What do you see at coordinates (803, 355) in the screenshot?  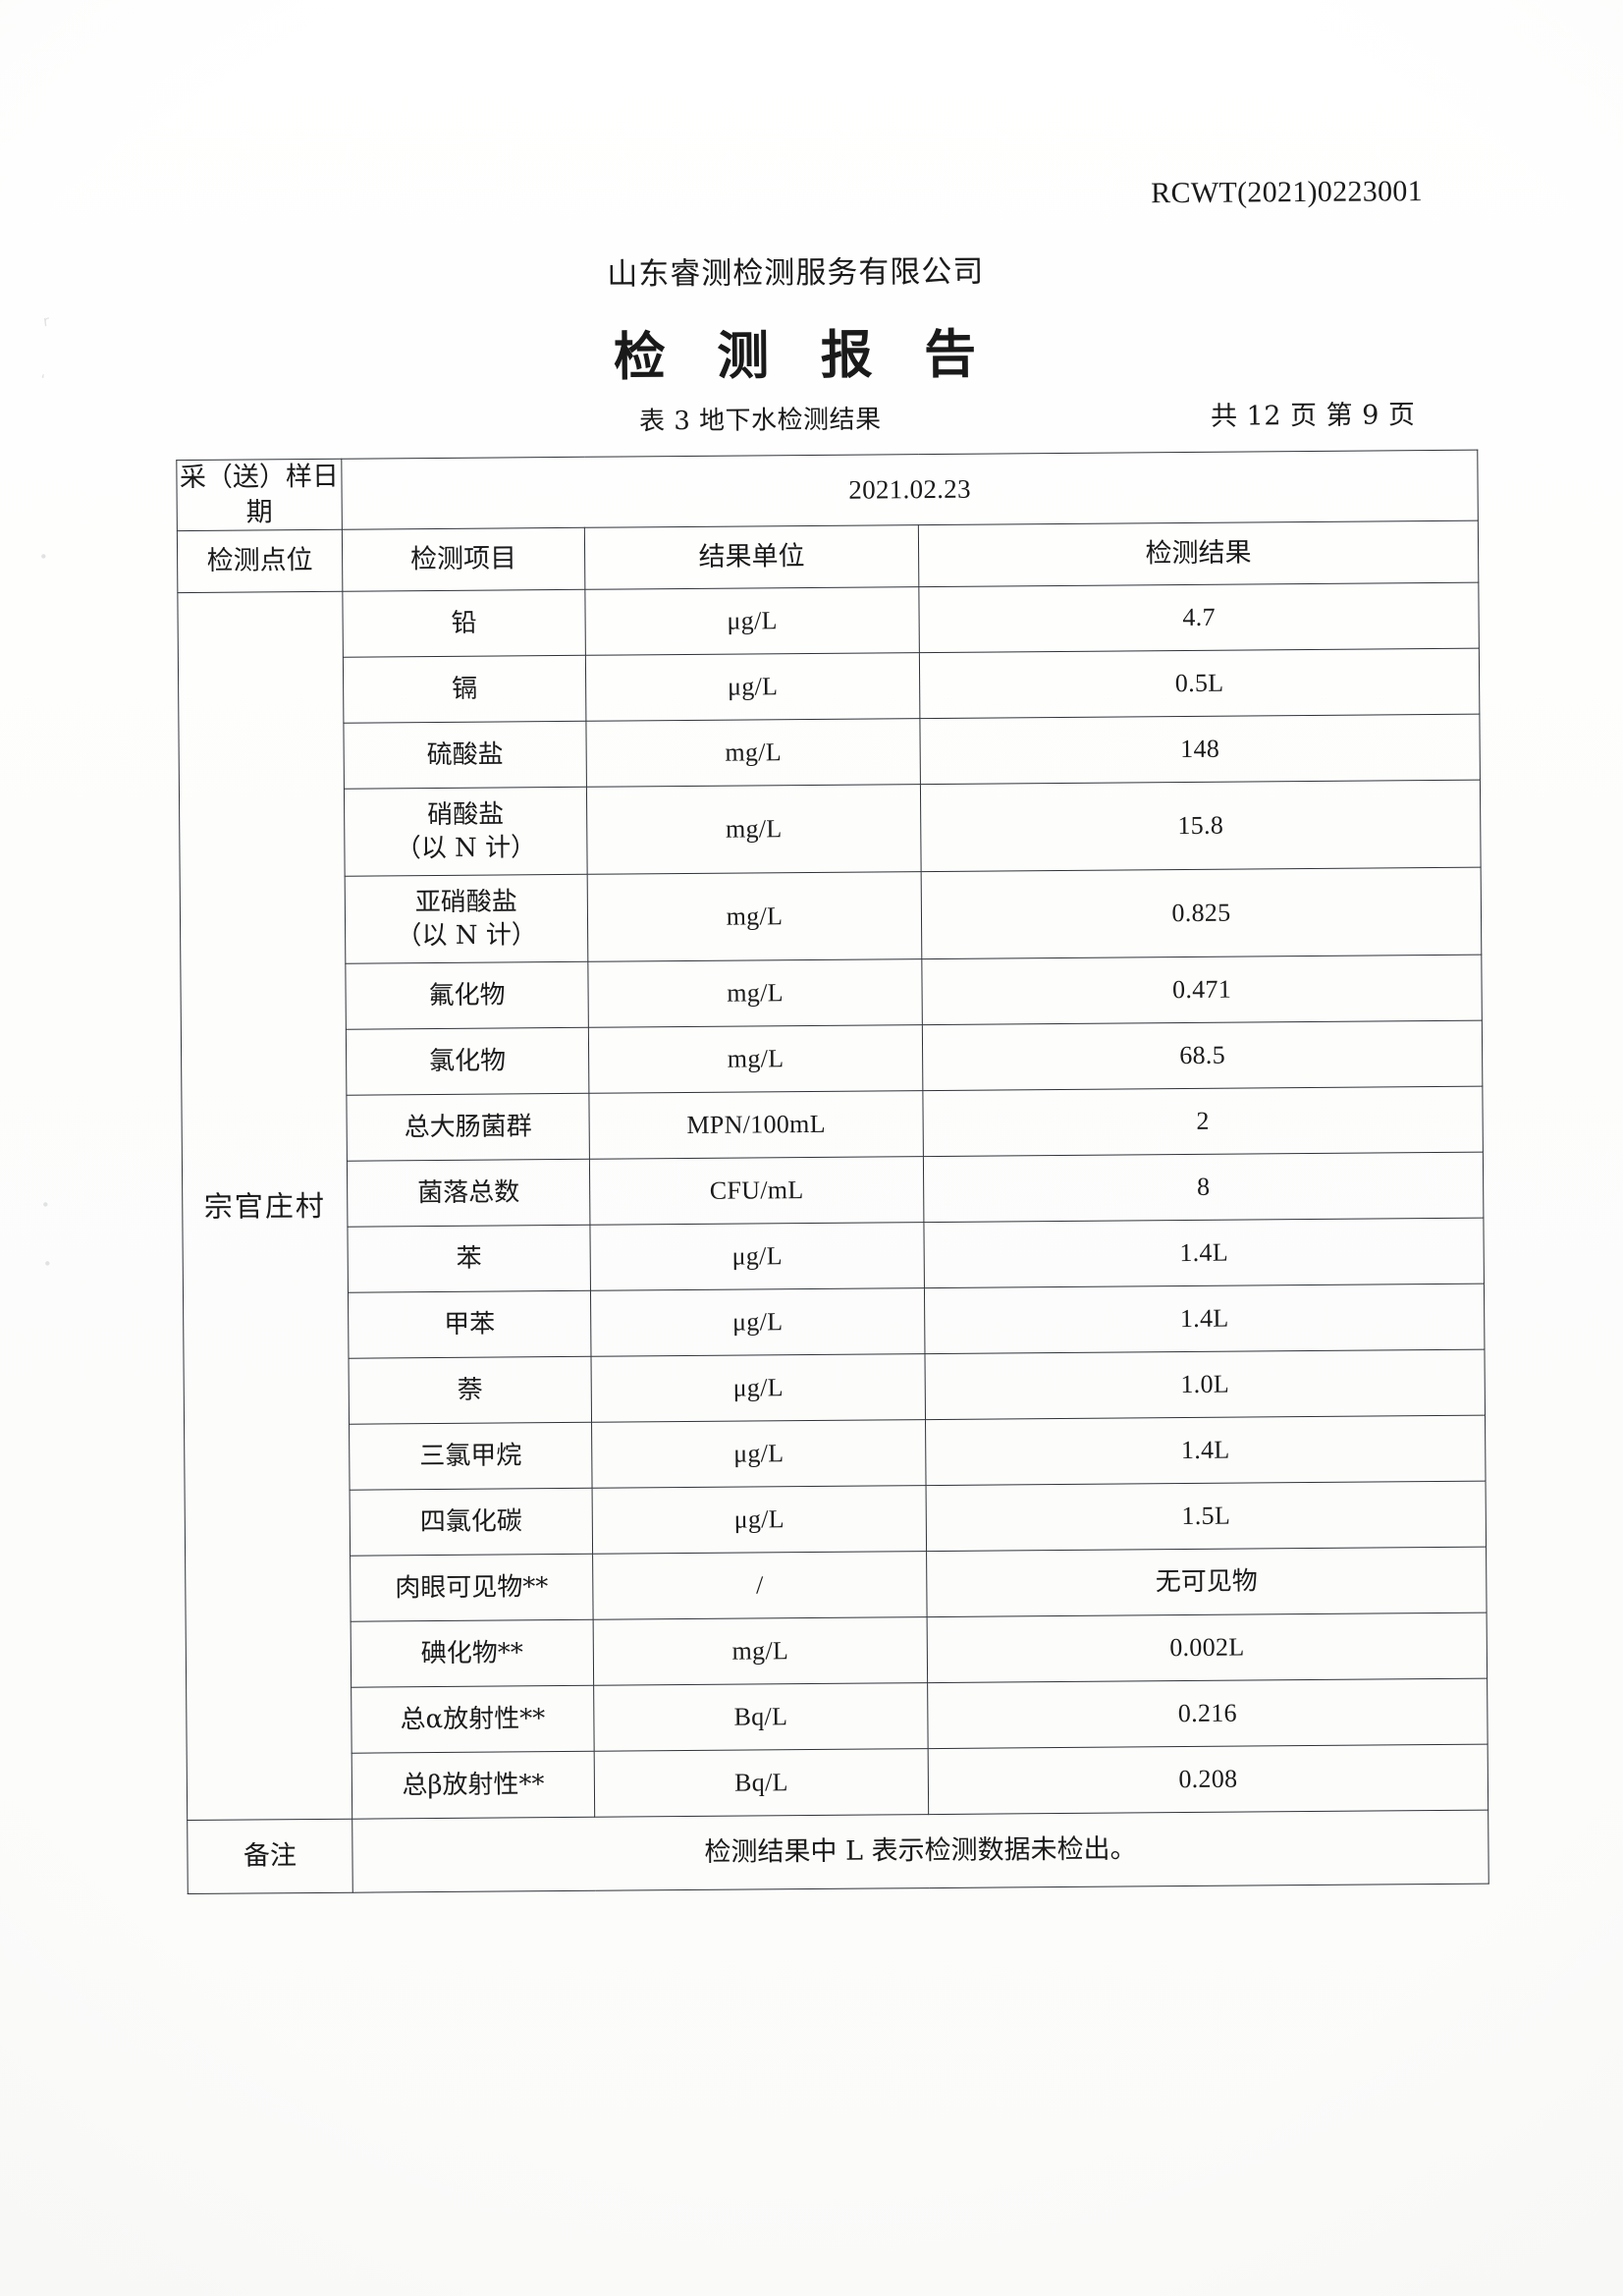 I see `page-title: 检 测 报 告` at bounding box center [803, 355].